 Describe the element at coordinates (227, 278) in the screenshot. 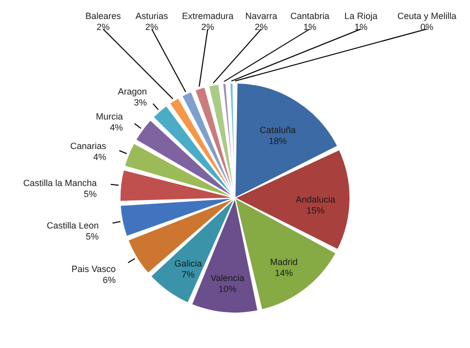

I see `slice-label: Valencia` at that location.